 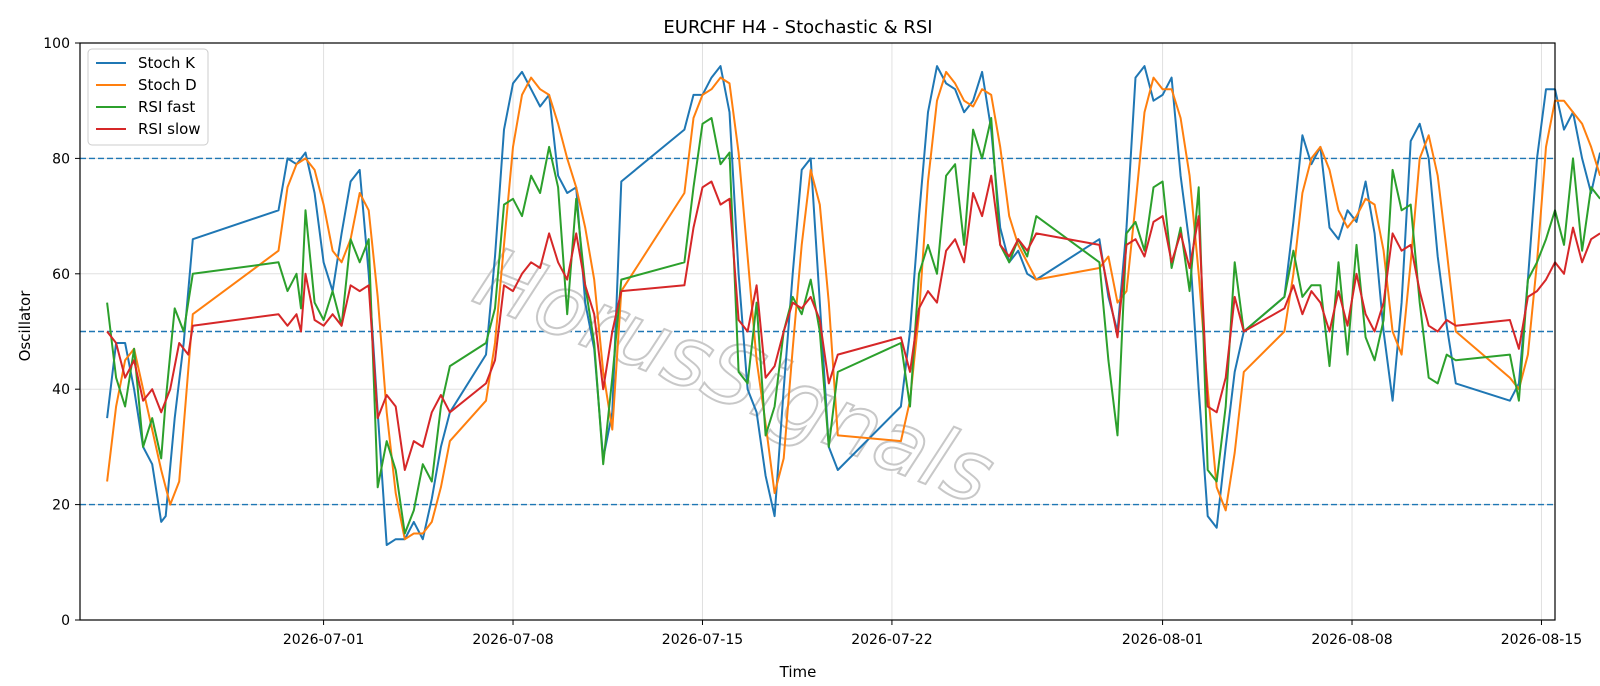 I want to click on y-tick-label: 80, so click(x=61, y=159).